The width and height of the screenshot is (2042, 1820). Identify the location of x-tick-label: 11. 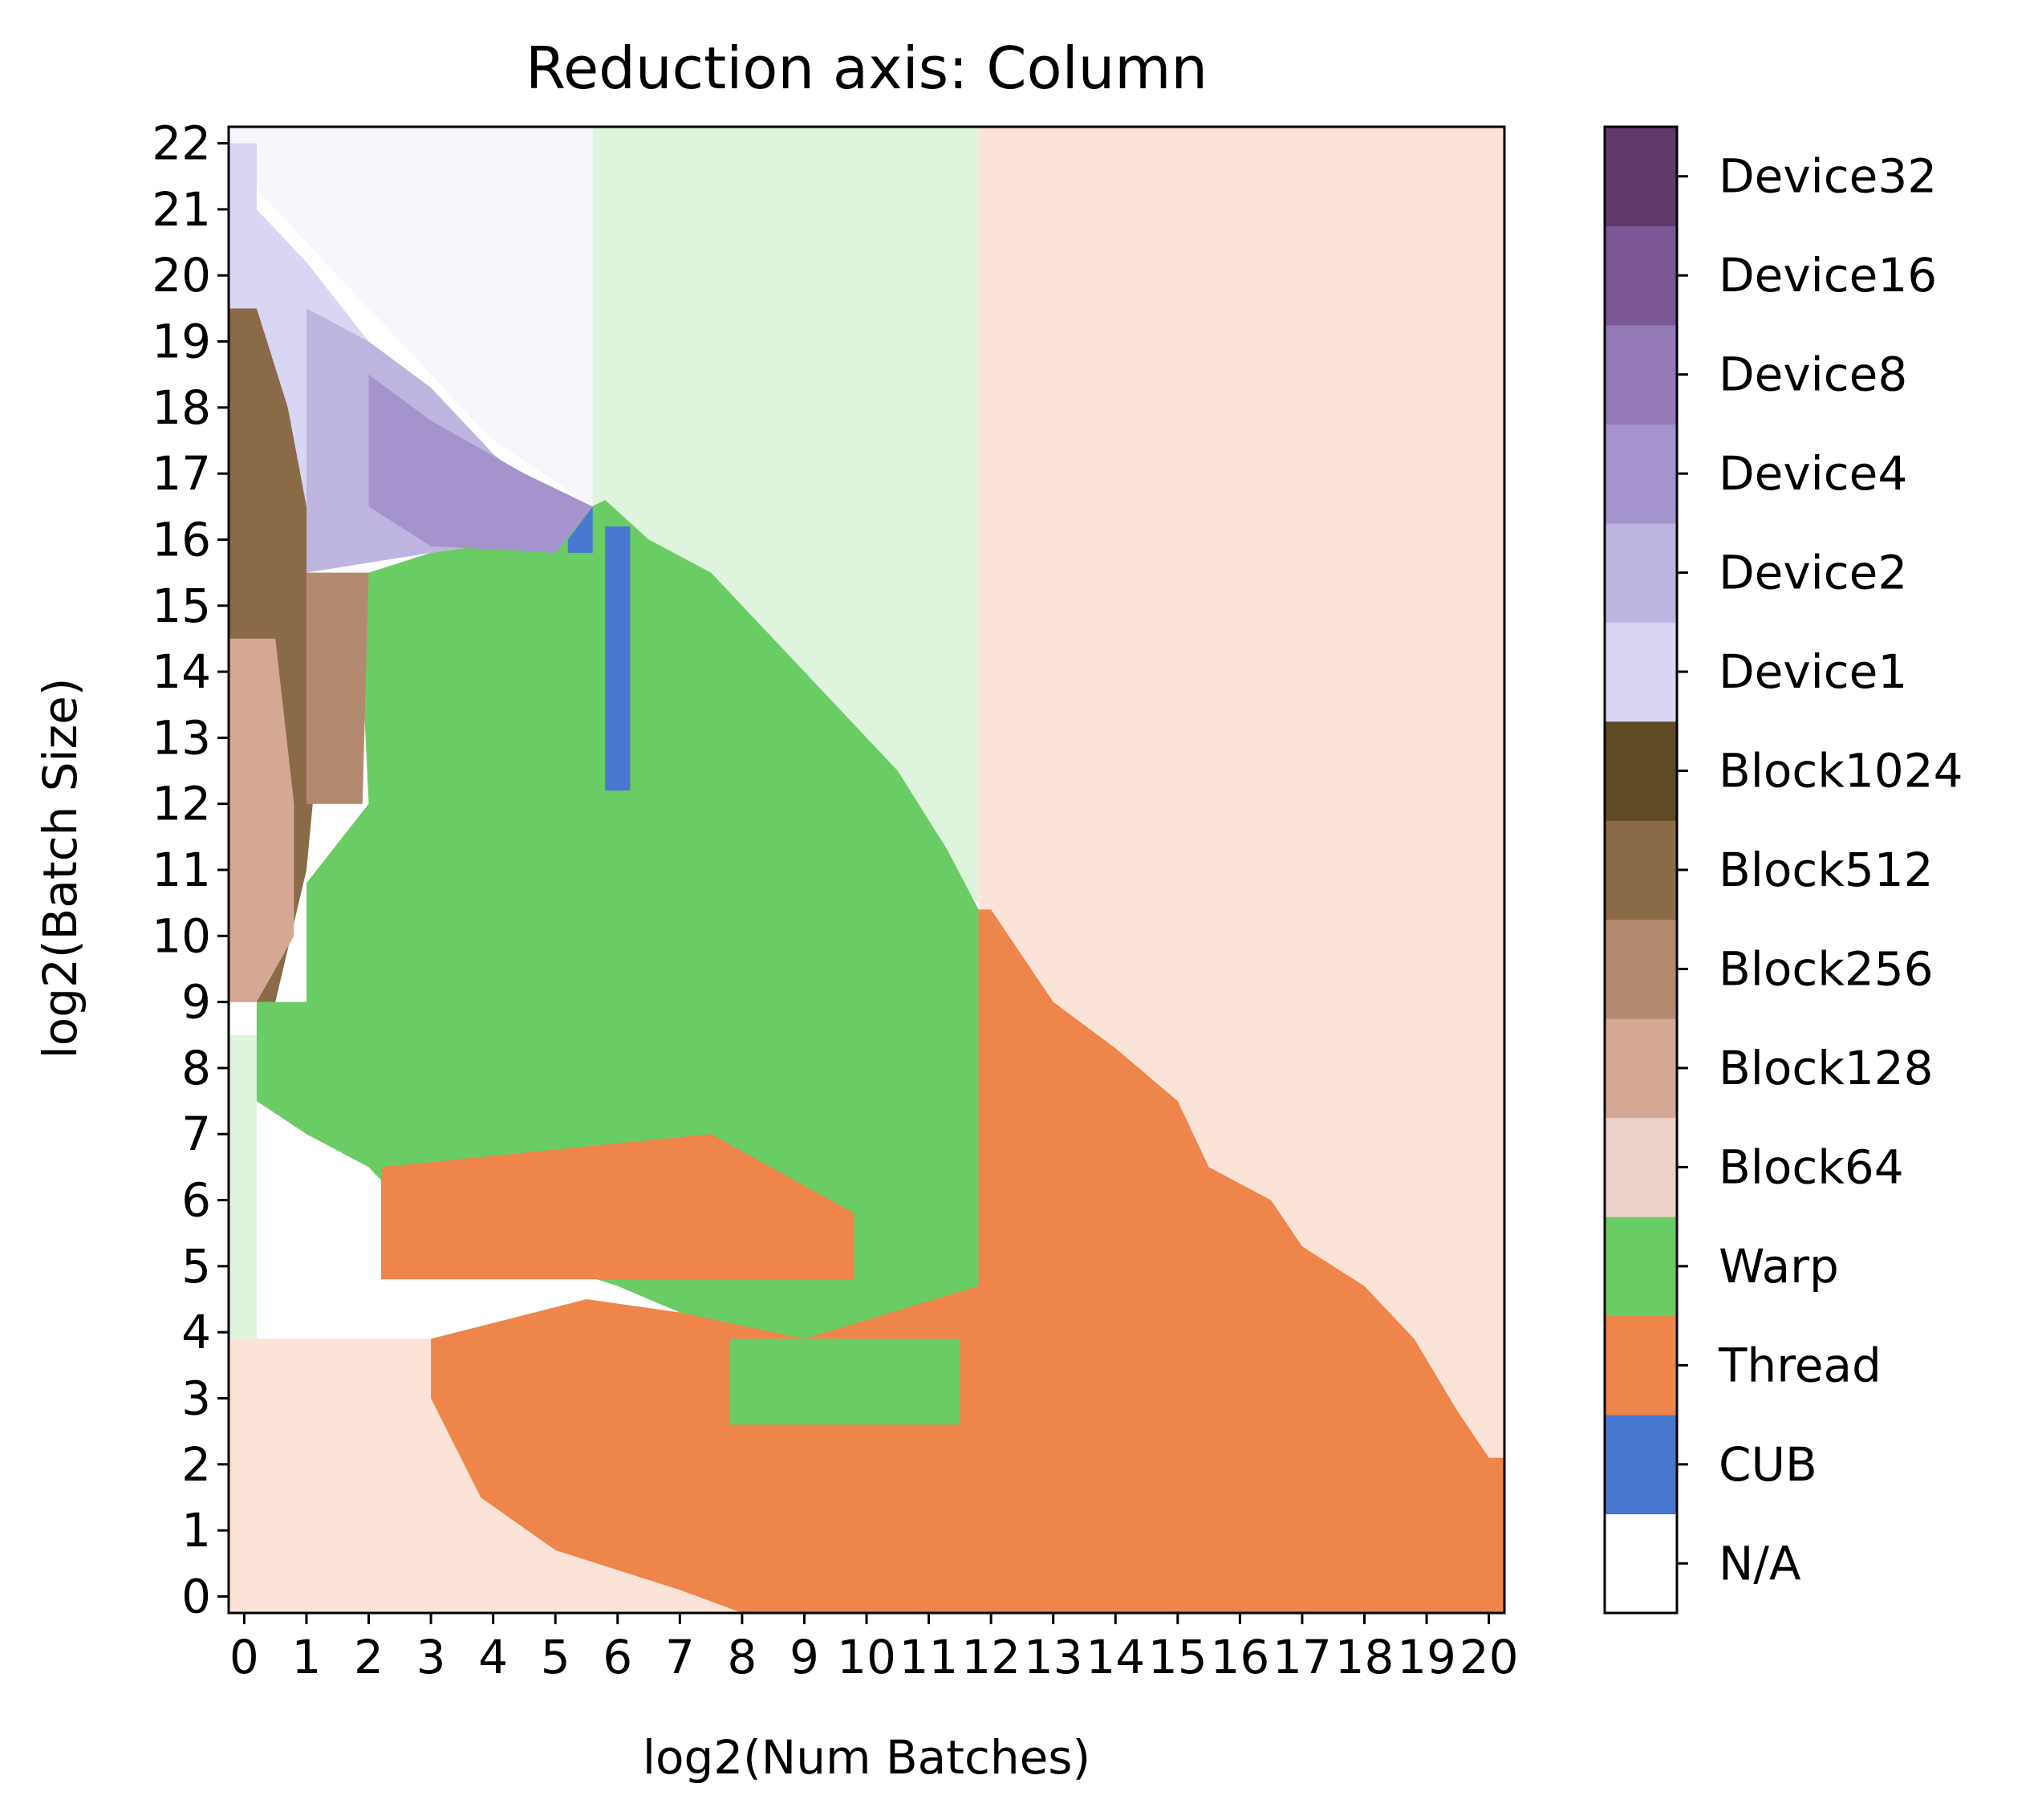
(929, 1657).